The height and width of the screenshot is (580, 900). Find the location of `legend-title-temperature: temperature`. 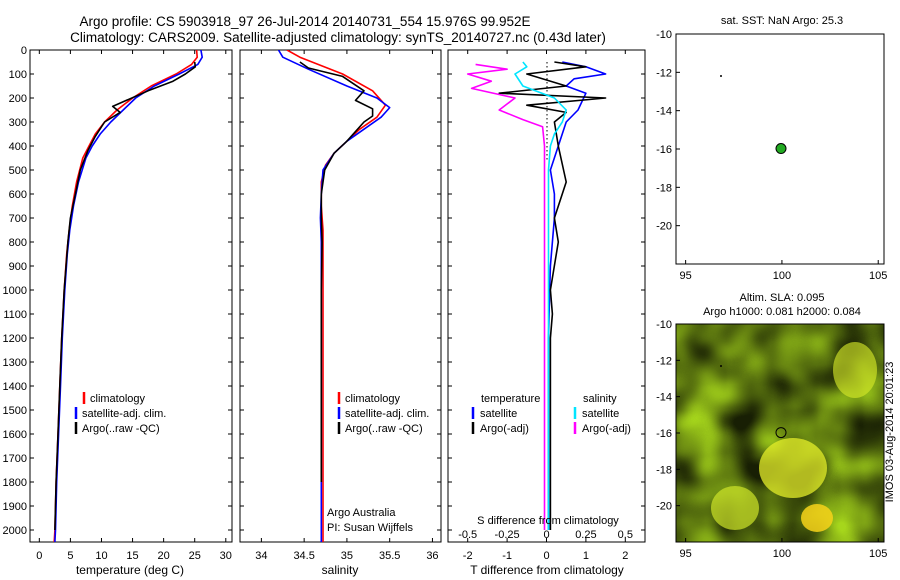

legend-title-temperature: temperature is located at coordinates (510, 399).